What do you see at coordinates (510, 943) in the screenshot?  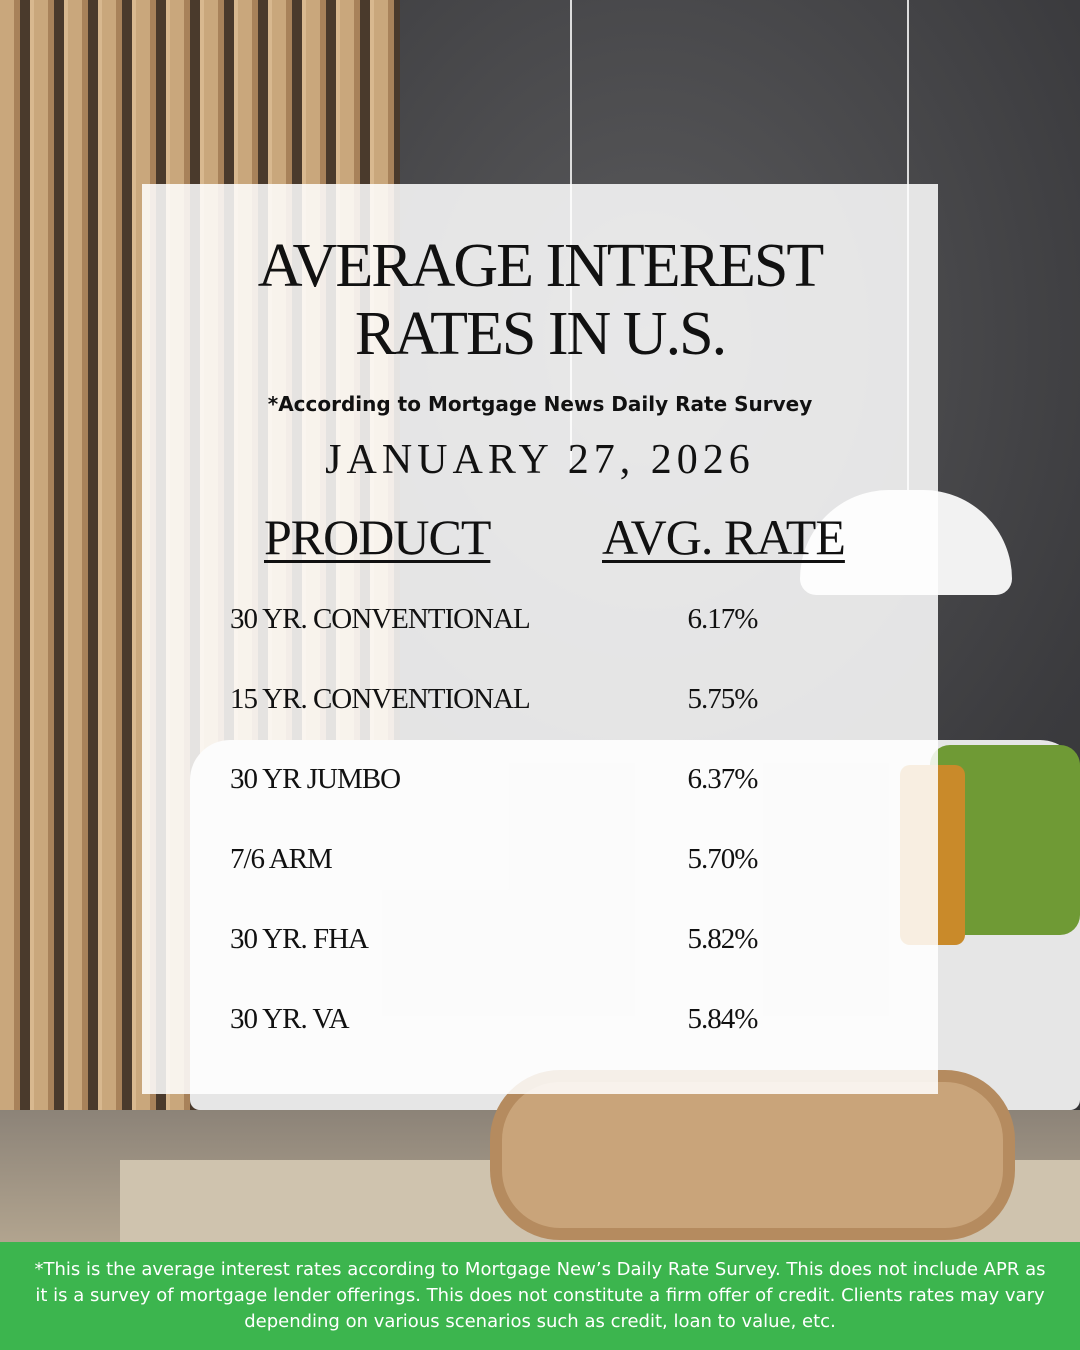 I see `table-row: 30 YR. FHA 5.82%` at bounding box center [510, 943].